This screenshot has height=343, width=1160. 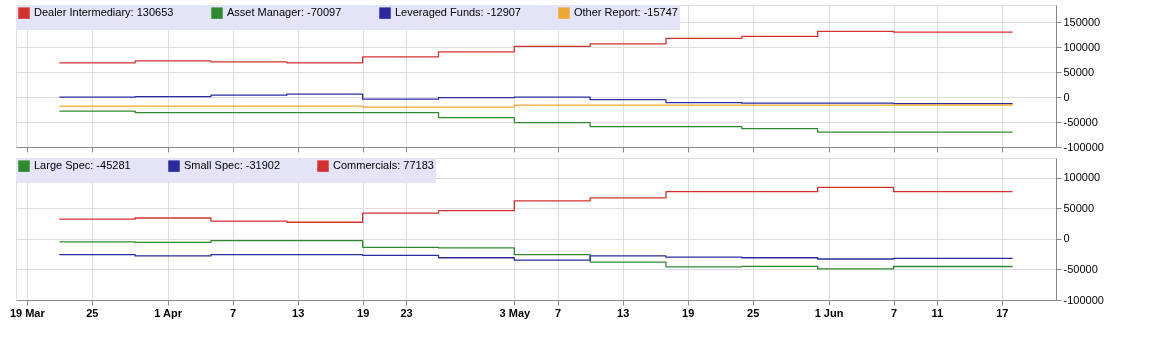 I want to click on legend-label: Leveraged Funds: -12907, so click(x=458, y=12).